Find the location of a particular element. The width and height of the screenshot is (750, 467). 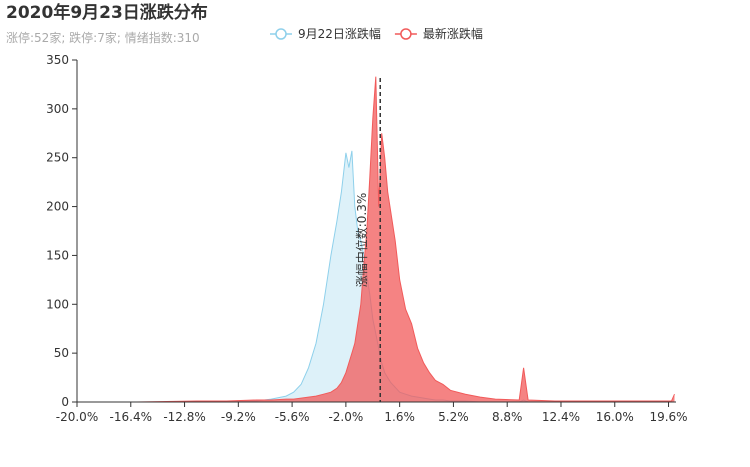

x-tick-label: 1.6% is located at coordinates (399, 417).